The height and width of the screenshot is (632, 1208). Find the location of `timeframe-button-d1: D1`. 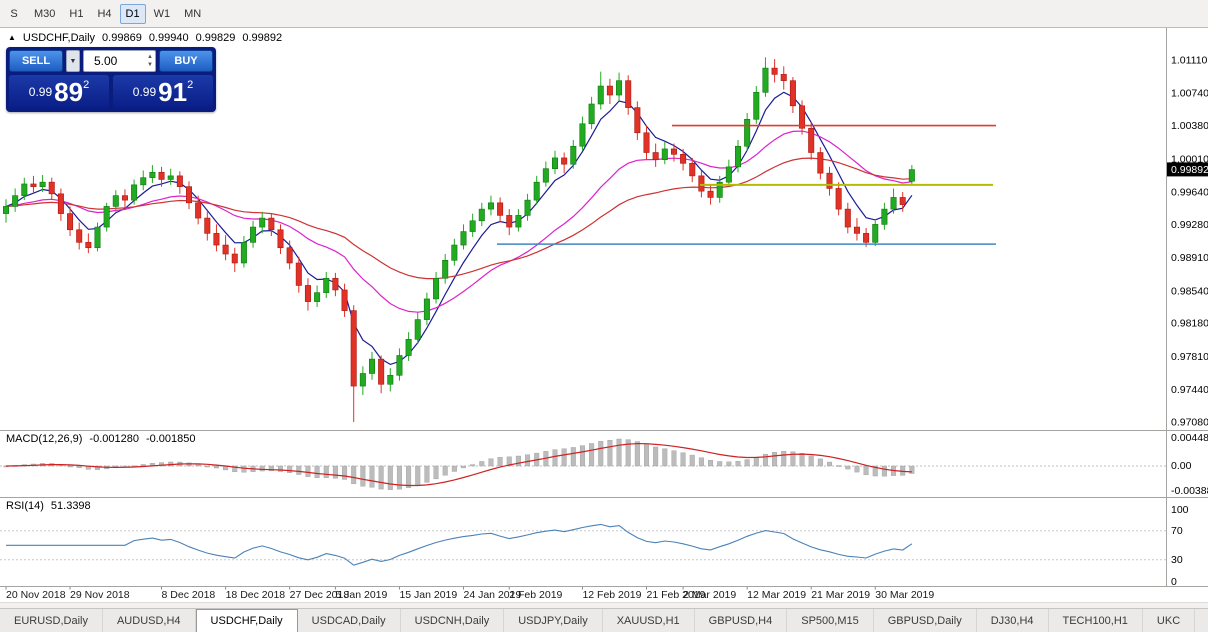

timeframe-button-d1: D1 is located at coordinates (132, 13).